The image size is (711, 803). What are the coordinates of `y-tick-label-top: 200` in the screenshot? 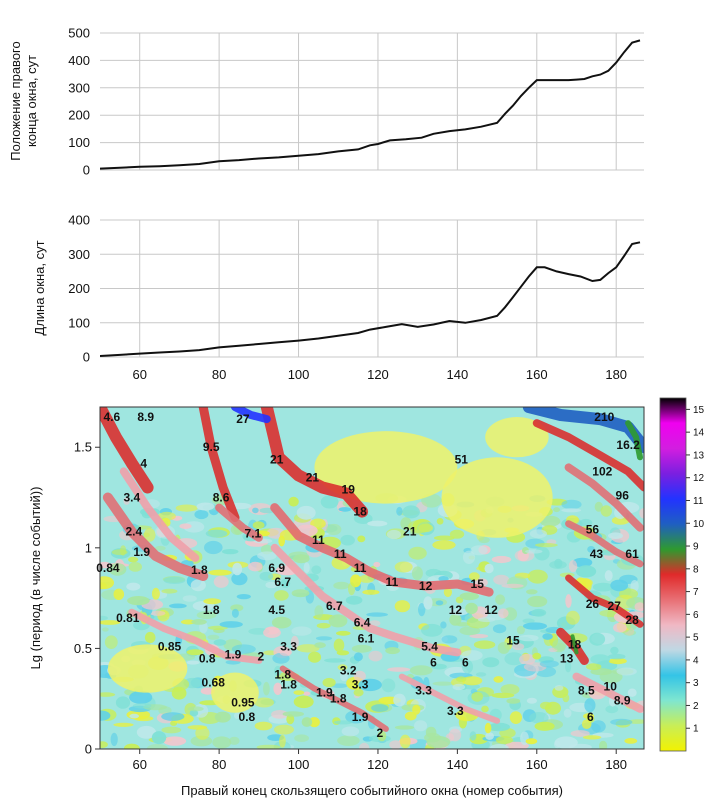 It's located at (79, 115).